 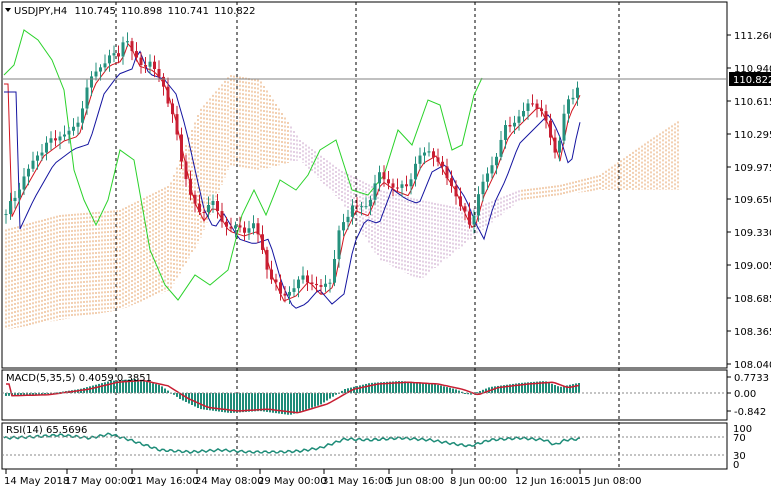 I want to click on time-tick-label: 8 Jun 00:00, so click(x=478, y=481).